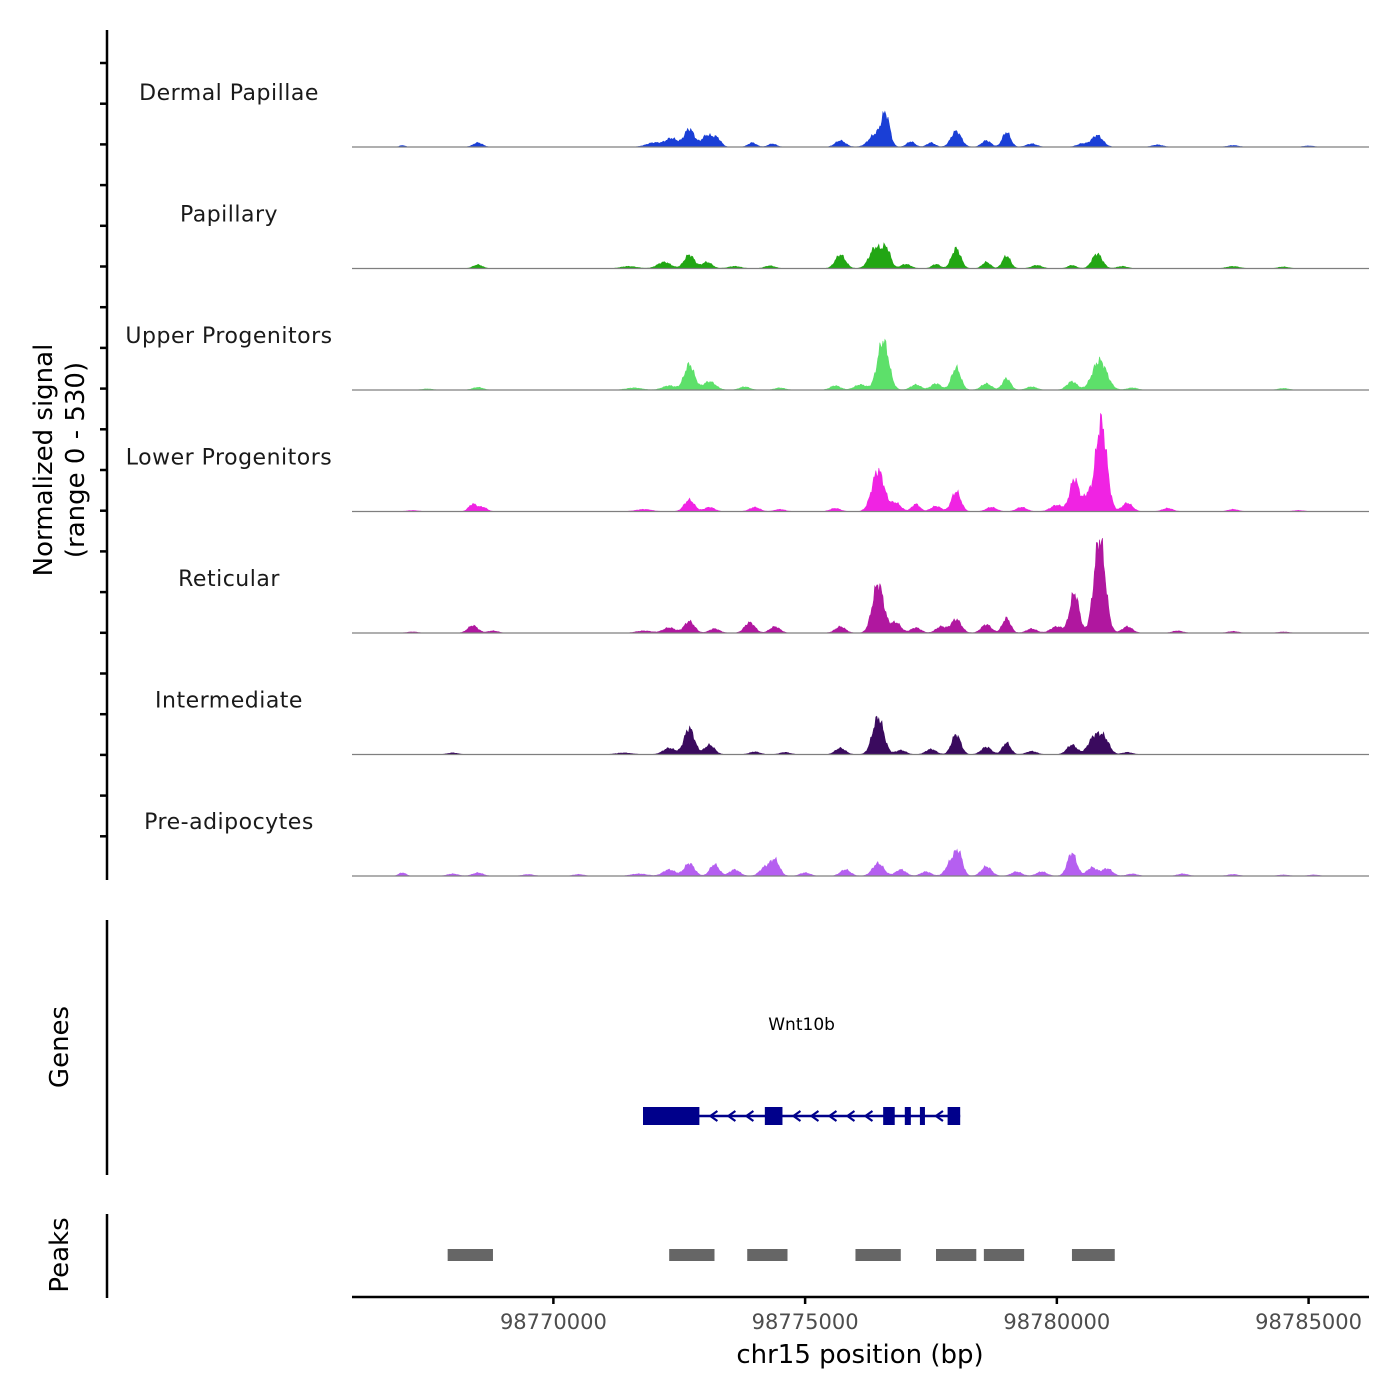  Describe the element at coordinates (756, 843) in the screenshot. I see `track-pre-adipocytes: Pre-adipocytes` at that location.